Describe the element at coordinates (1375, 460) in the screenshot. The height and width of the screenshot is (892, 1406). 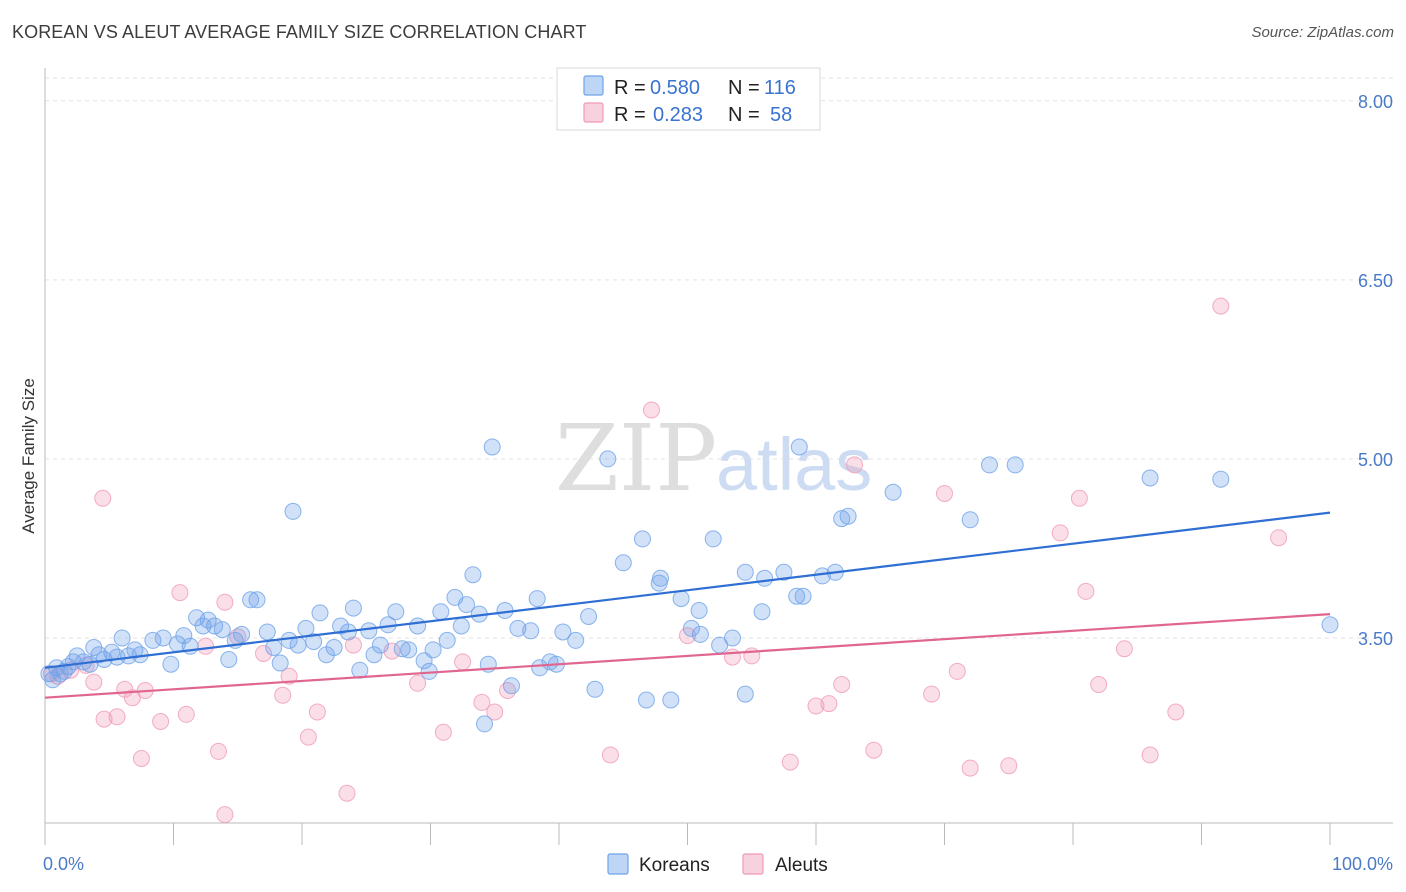
I see `y-tick-label: 5.00` at that location.